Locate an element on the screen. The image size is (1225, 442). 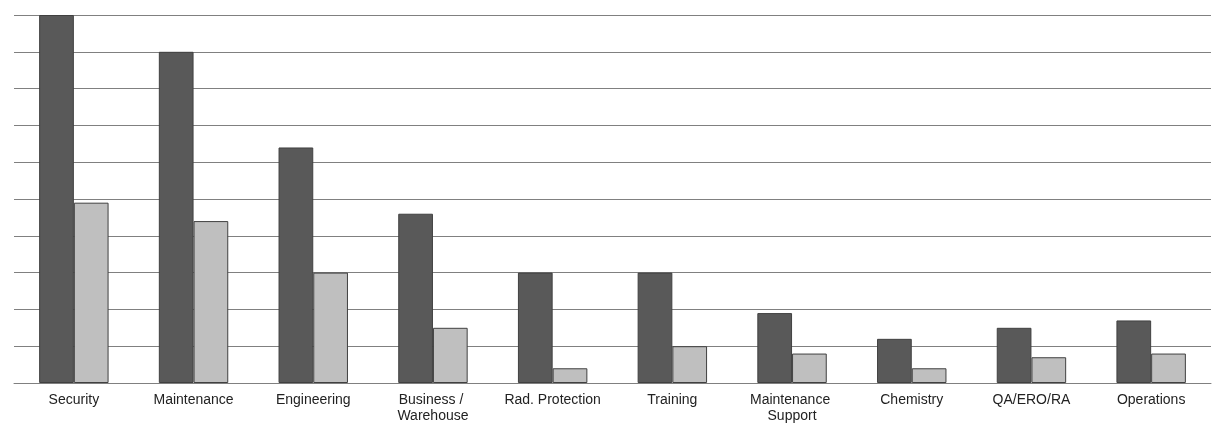
x-tick-label: Training is located at coordinates (672, 399).